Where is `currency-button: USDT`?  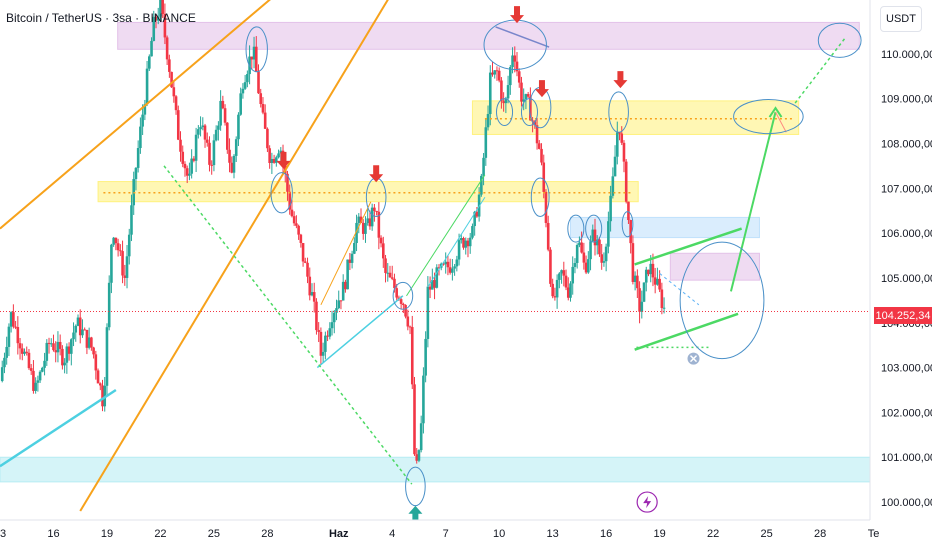
currency-button: USDT is located at coordinates (901, 19).